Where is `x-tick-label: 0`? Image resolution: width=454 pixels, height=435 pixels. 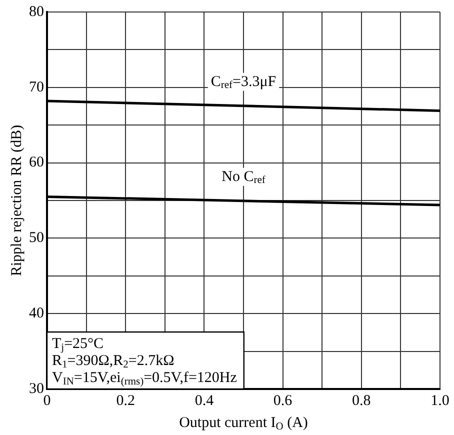
x-tick-label: 0 is located at coordinates (47, 400).